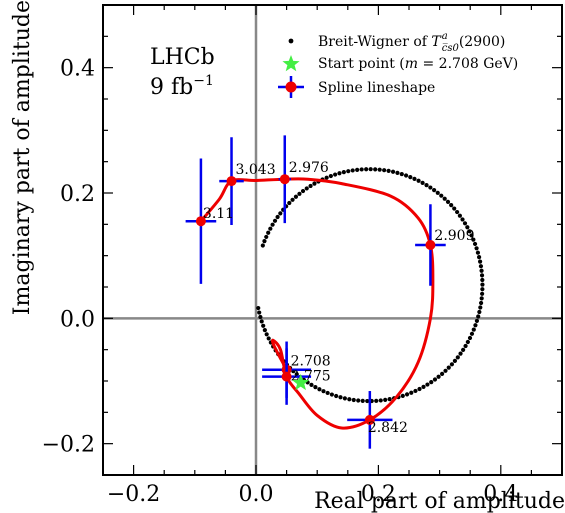 The width and height of the screenshot is (565, 513). What do you see at coordinates (388, 428) in the screenshot?
I see `mass-label: 2.842` at bounding box center [388, 428].